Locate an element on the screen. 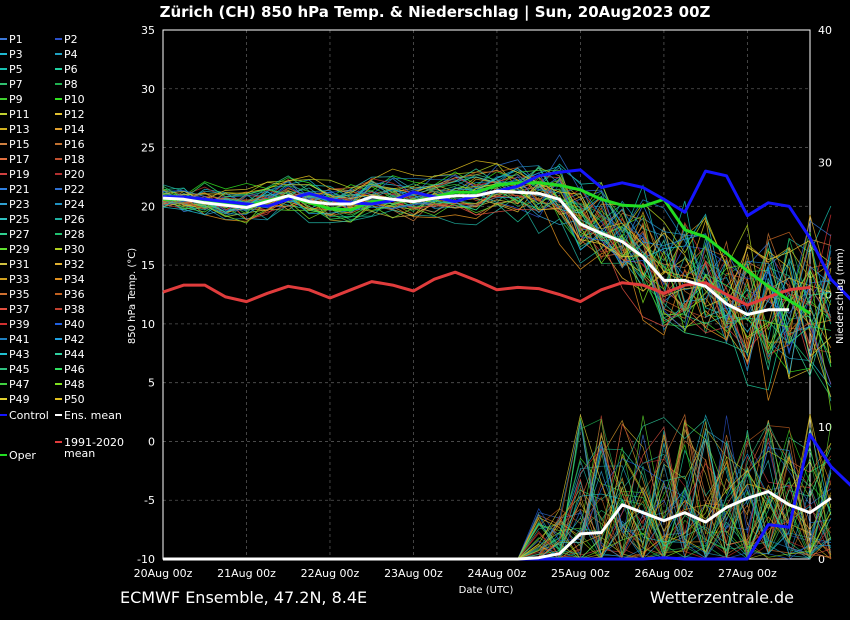 The image size is (850, 620). legend-item-P30: P30 is located at coordinates (70, 249).